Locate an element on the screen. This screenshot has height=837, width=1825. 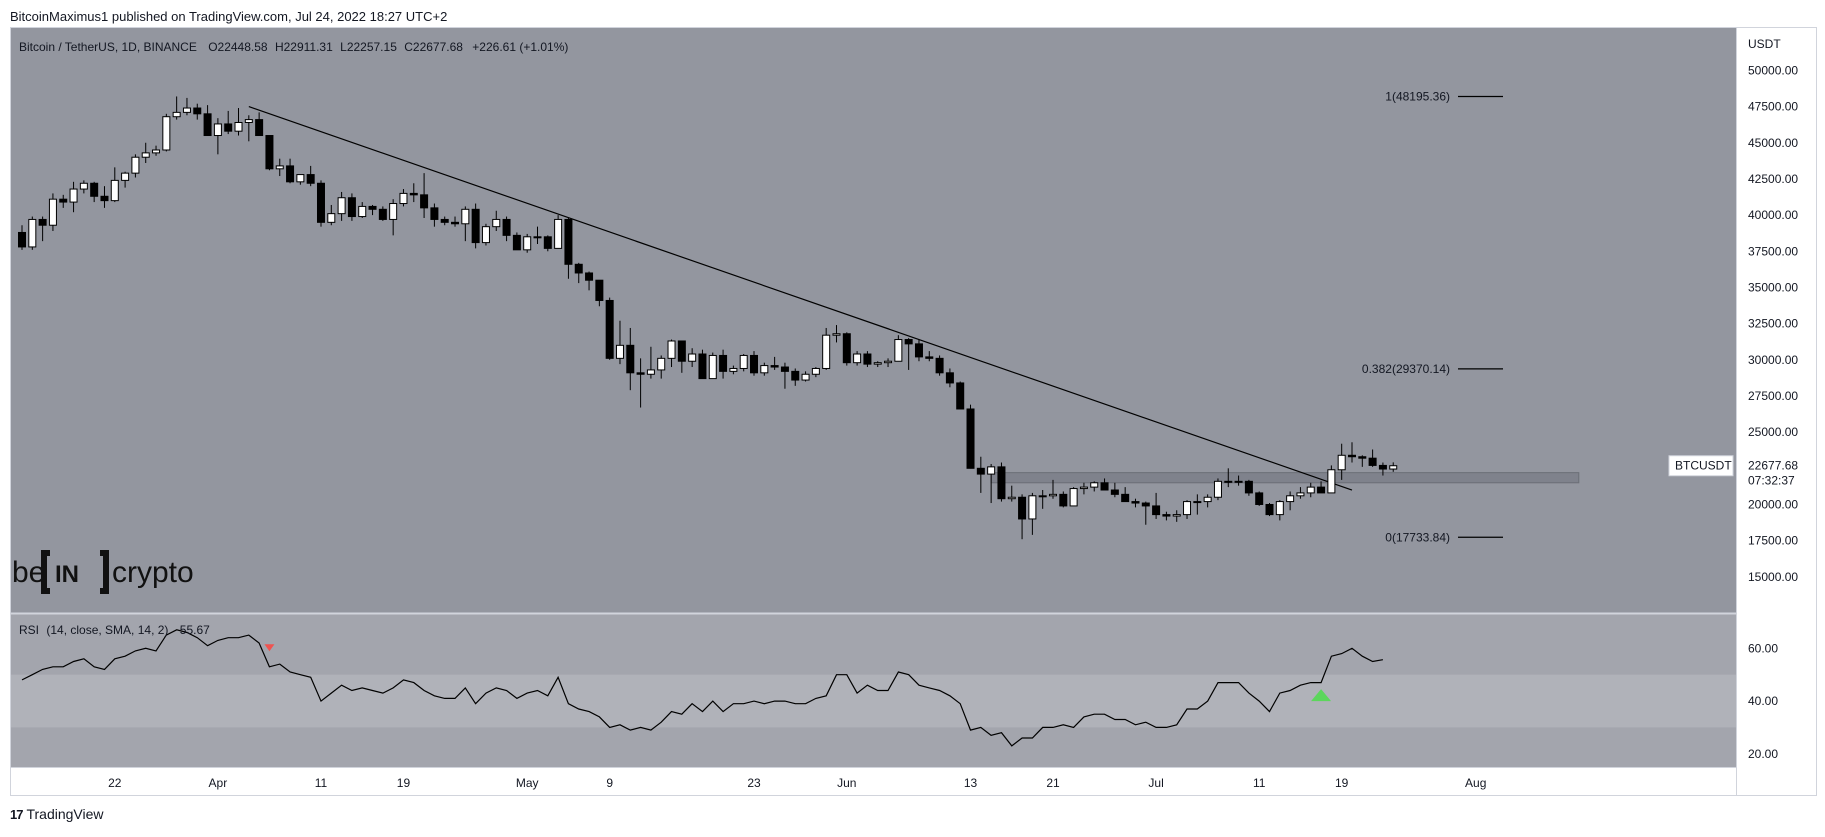
symbol-tag is located at coordinates (1701, 466).